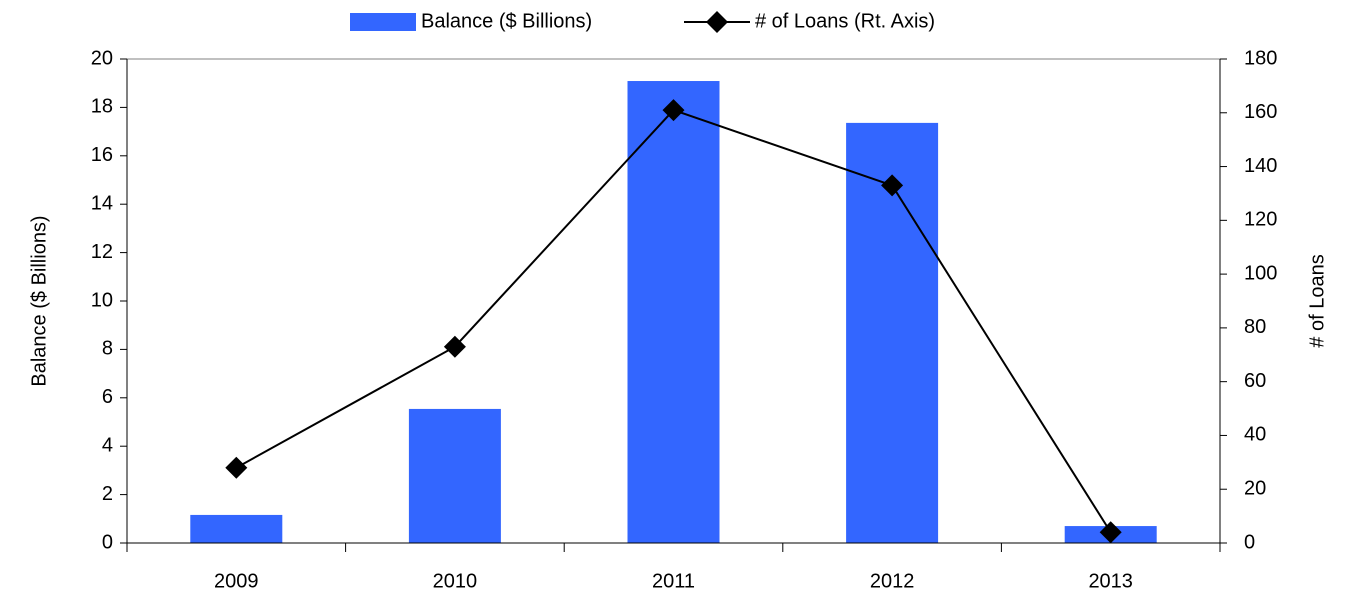 The image size is (1355, 598). What do you see at coordinates (107, 397) in the screenshot?
I see `y-tick-label: 6` at bounding box center [107, 397].